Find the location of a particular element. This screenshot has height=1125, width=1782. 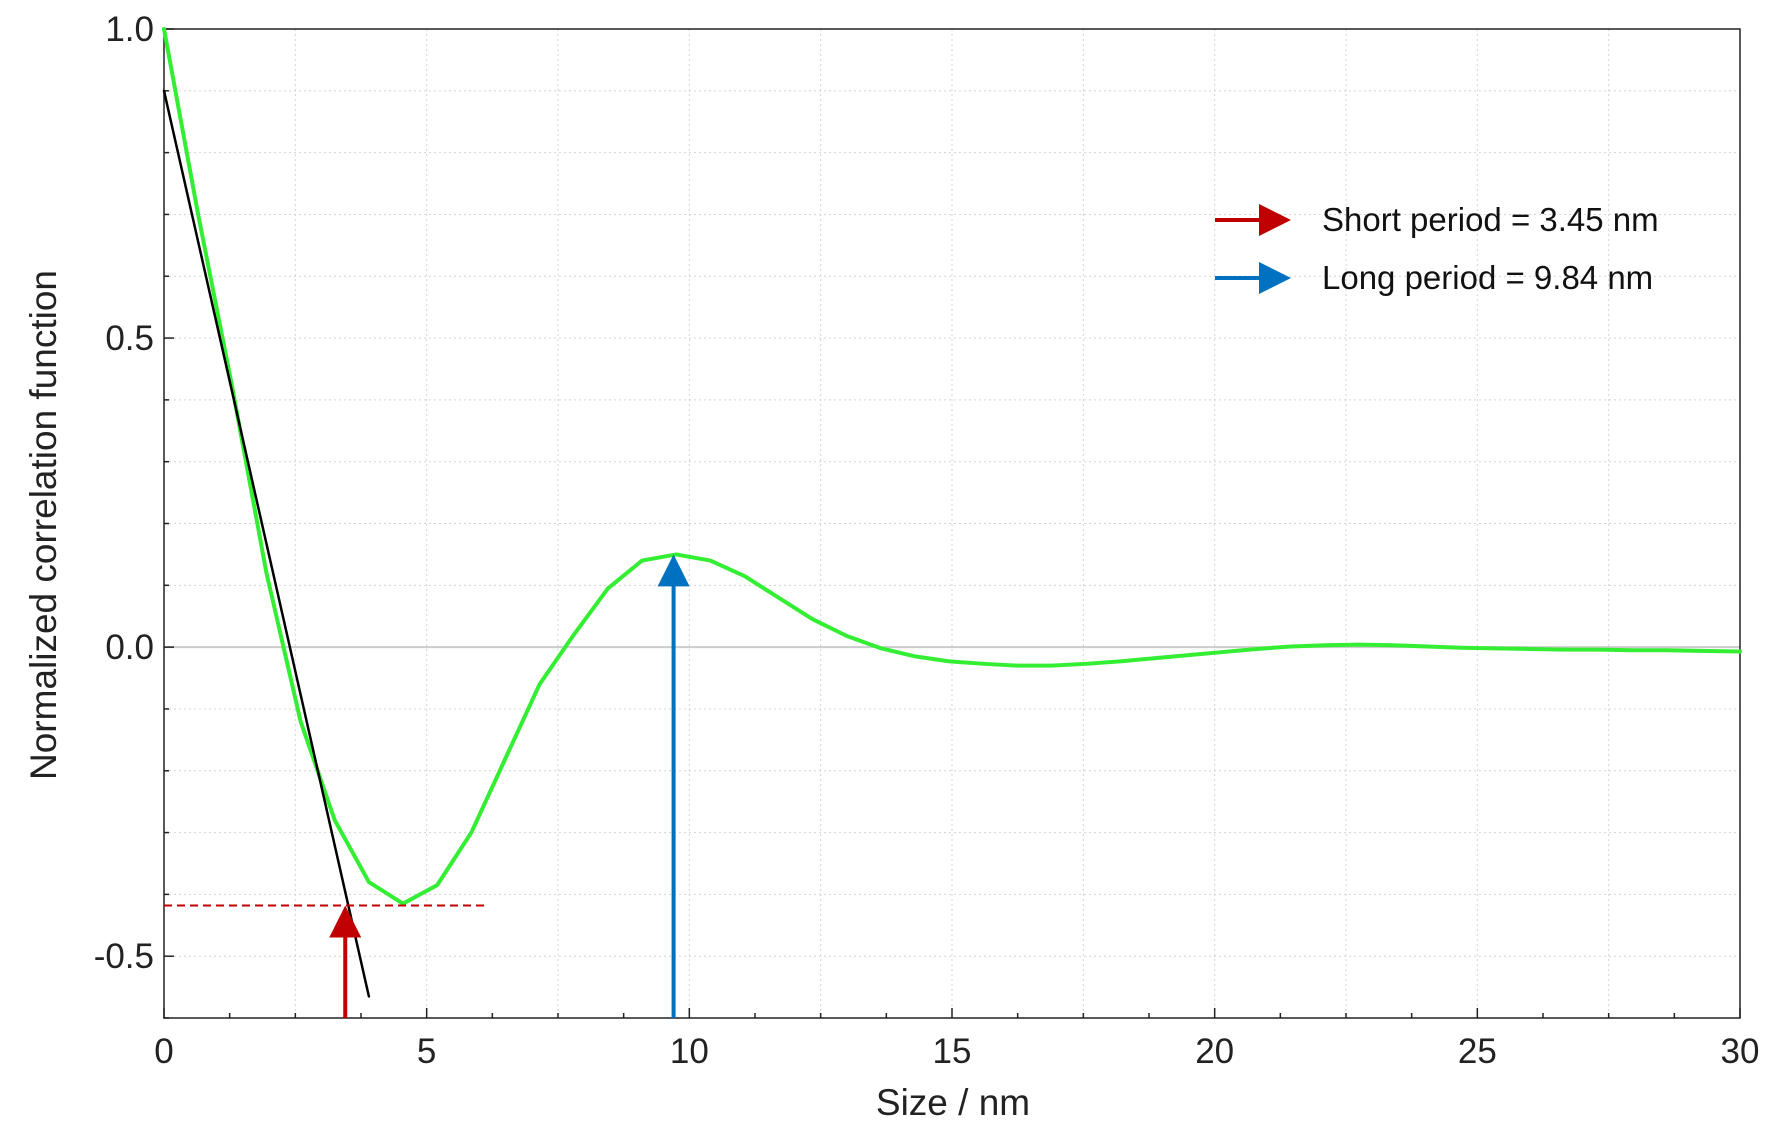

x-axis-title: Size / nm is located at coordinates (953, 1102).